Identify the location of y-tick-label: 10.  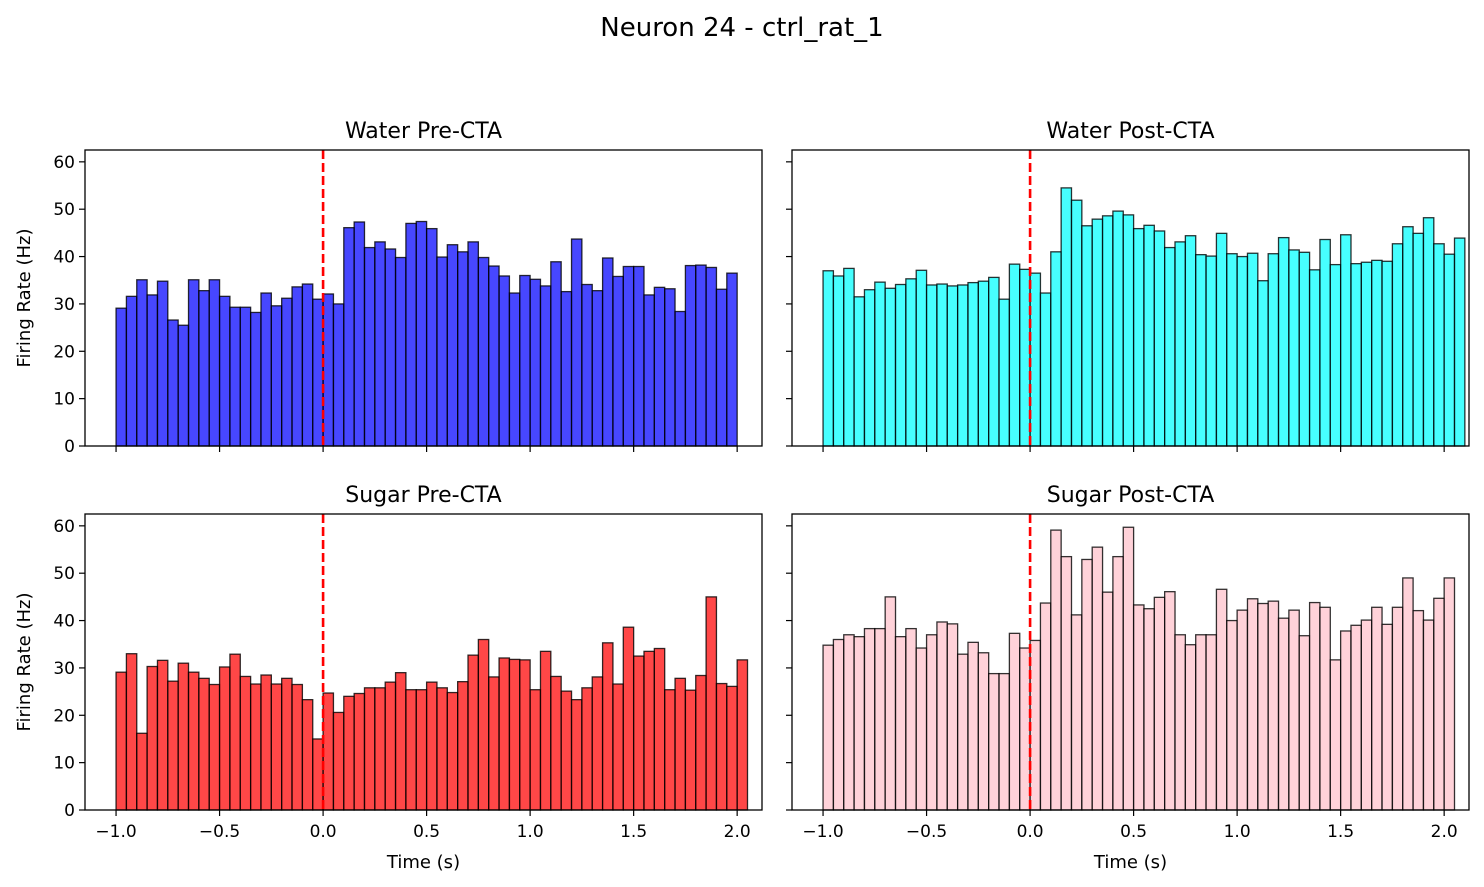
(64, 764).